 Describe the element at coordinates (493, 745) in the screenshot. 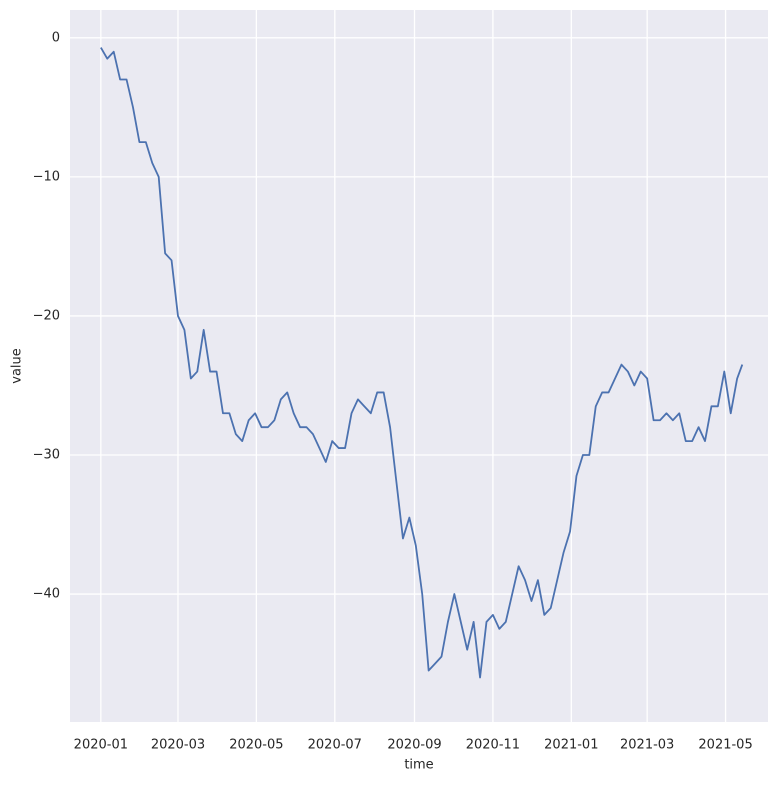

I see `x-tick-label: 2020-11` at that location.